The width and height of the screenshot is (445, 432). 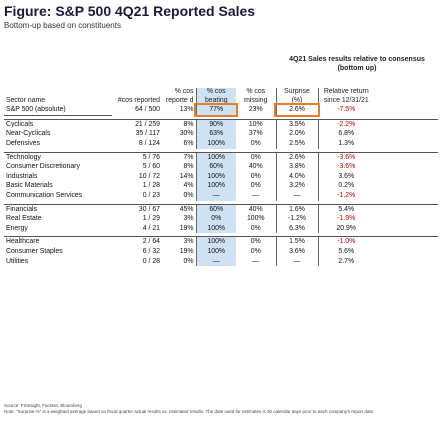 What do you see at coordinates (186, 134) in the screenshot?
I see `cell-rep: 30%` at bounding box center [186, 134].